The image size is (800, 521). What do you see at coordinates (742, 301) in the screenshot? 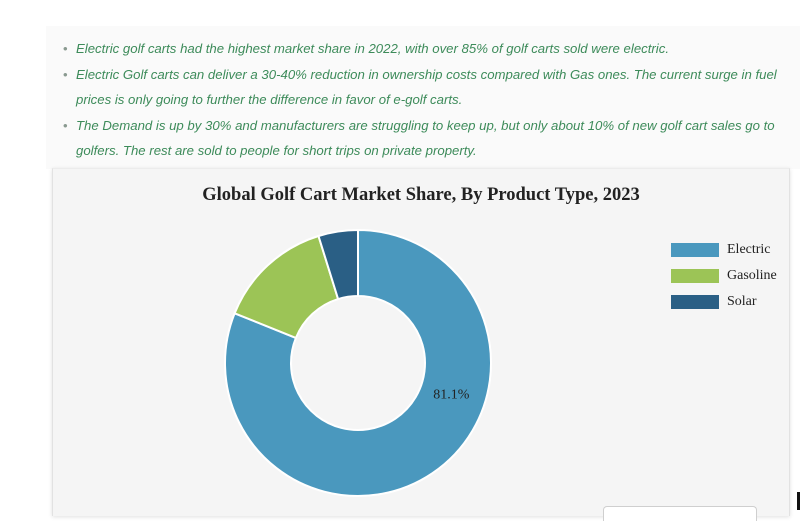
I see `legend-label: Solar` at bounding box center [742, 301].